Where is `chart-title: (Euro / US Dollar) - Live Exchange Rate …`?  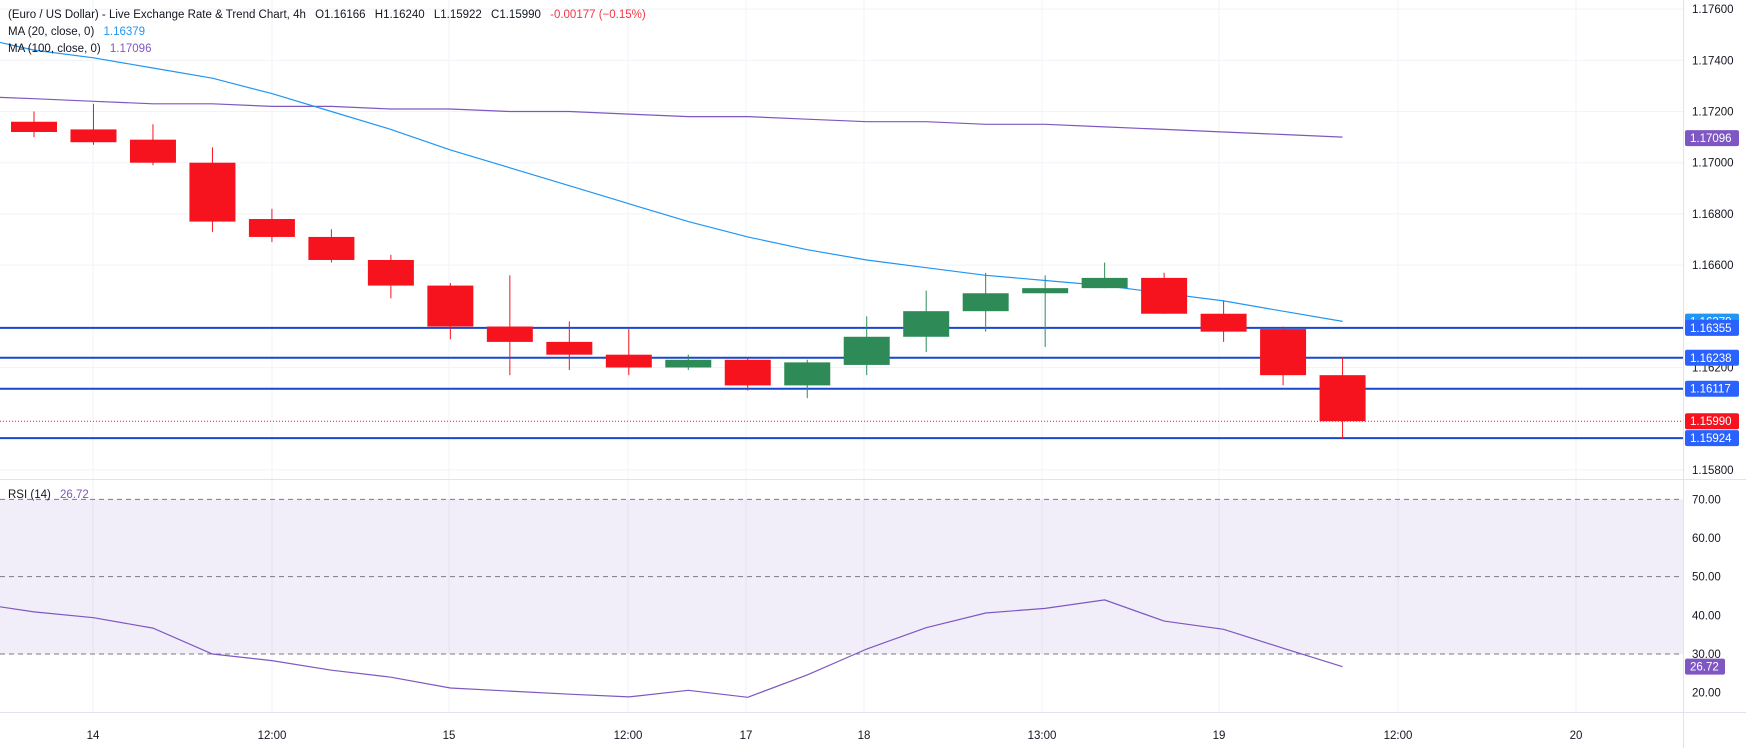
chart-title: (Euro / US Dollar) - Live Exchange Rate … is located at coordinates (157, 15).